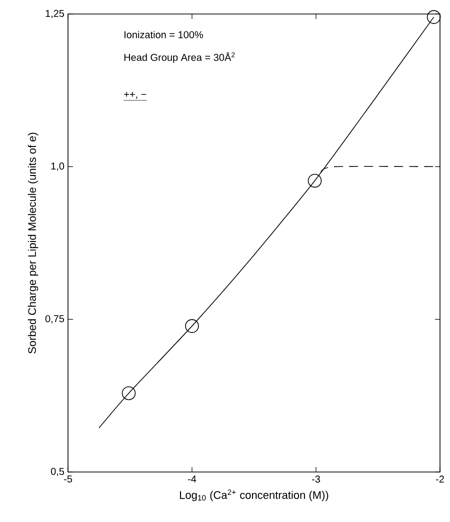 Image resolution: width=450 pixels, height=522 pixels. What do you see at coordinates (57, 472) in the screenshot?
I see `y-tick-label: 0,5` at bounding box center [57, 472].